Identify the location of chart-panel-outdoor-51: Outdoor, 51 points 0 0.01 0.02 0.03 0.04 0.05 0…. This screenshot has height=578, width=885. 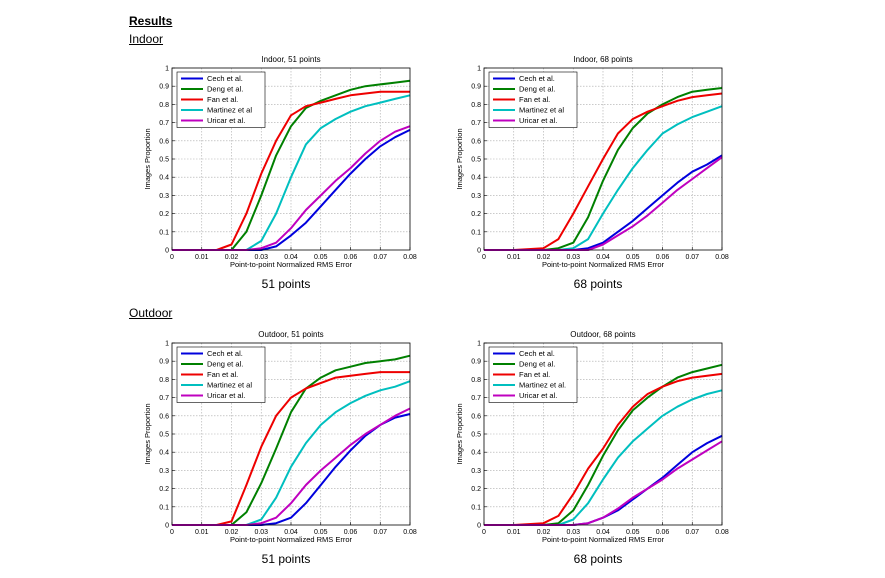
(286, 447).